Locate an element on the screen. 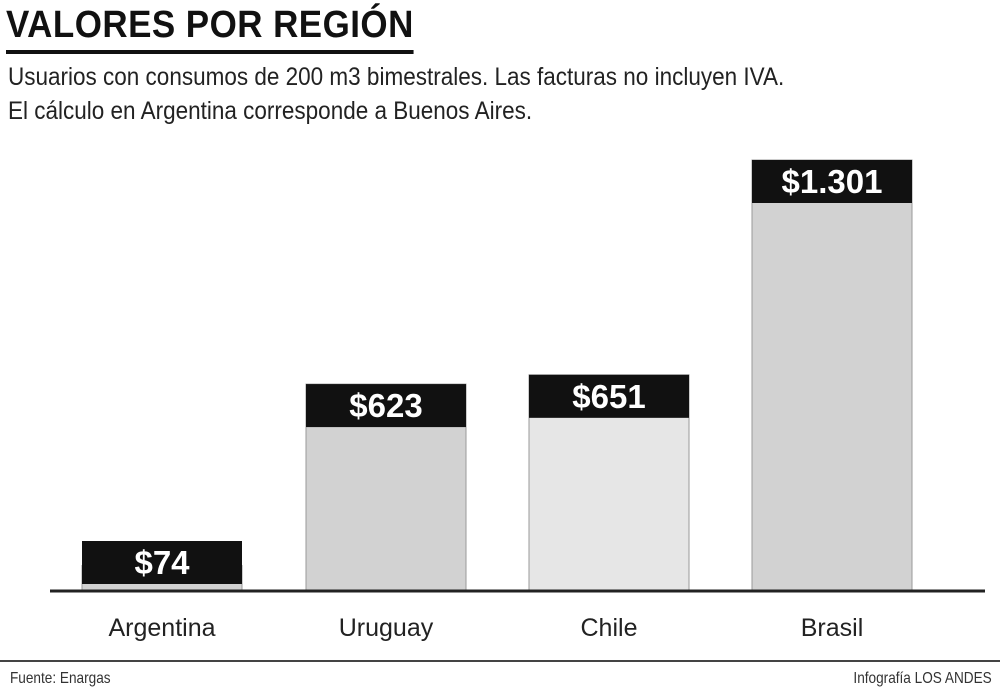  category-label-brasil: Brasil is located at coordinates (832, 628).